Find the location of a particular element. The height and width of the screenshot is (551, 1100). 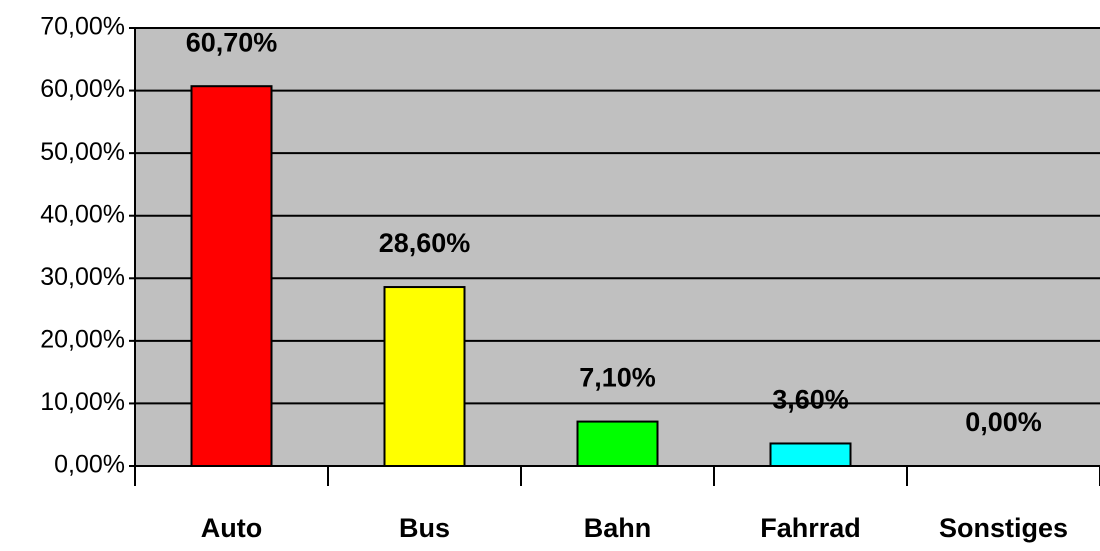

x-tick-label: Bus is located at coordinates (424, 528).